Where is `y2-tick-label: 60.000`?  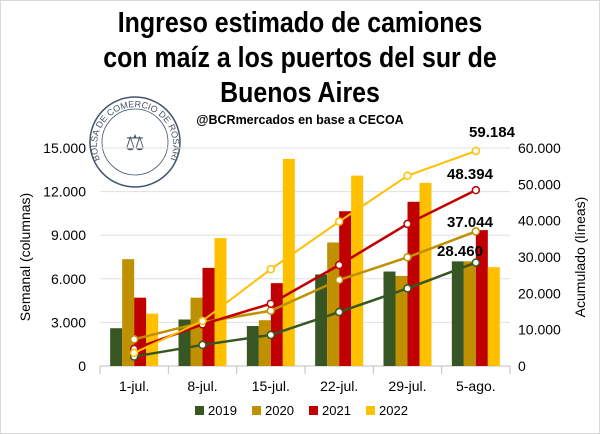 y2-tick-label: 60.000 is located at coordinates (539, 148).